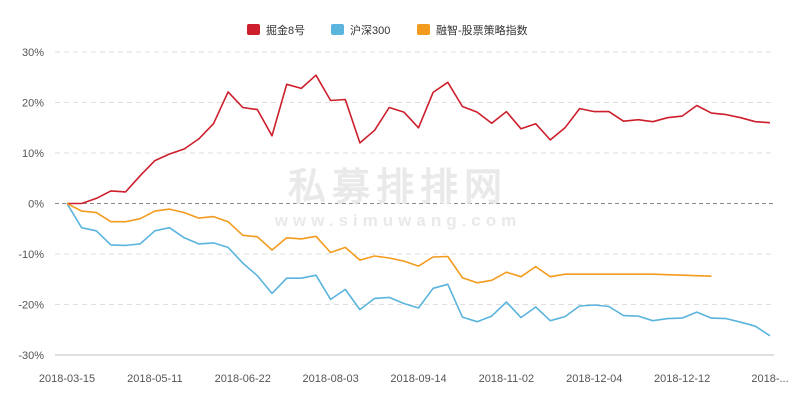 The width and height of the screenshot is (800, 405). I want to click on y-tick-label: 30%, so click(33, 53).